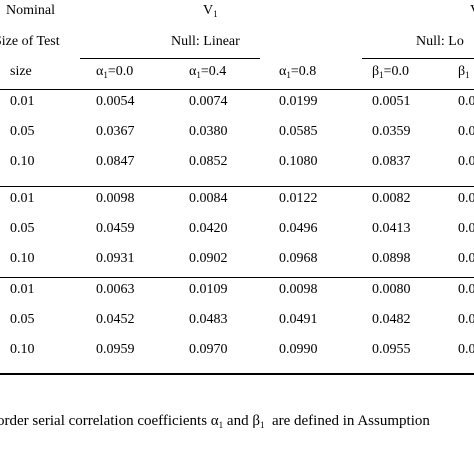  Describe the element at coordinates (30, 10) in the screenshot. I see `nominal-label: Nominal` at that location.